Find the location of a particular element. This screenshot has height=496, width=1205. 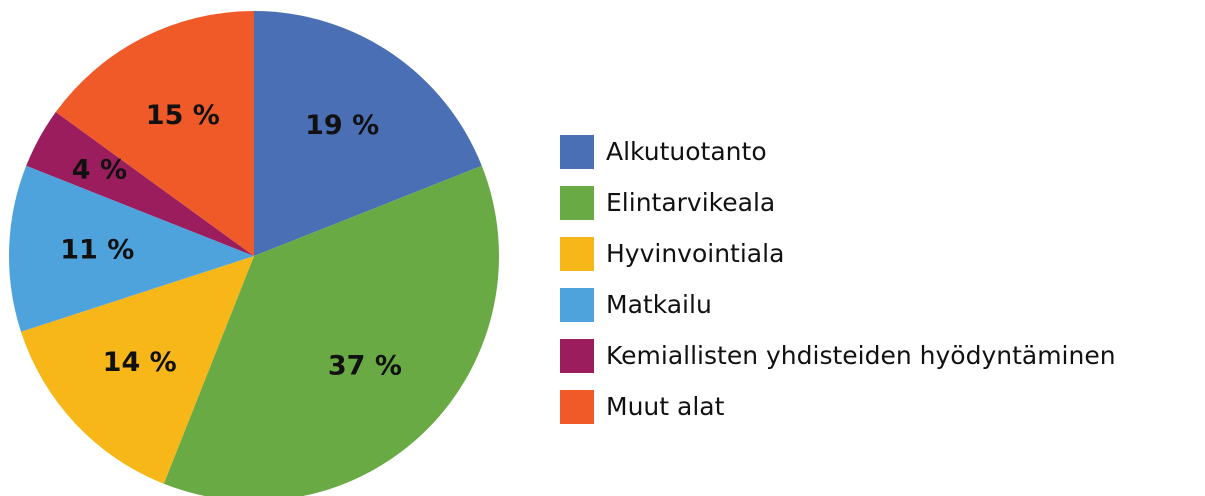

legend-label: Kemiallisten yhdisteiden hyödyntäminen is located at coordinates (861, 355).